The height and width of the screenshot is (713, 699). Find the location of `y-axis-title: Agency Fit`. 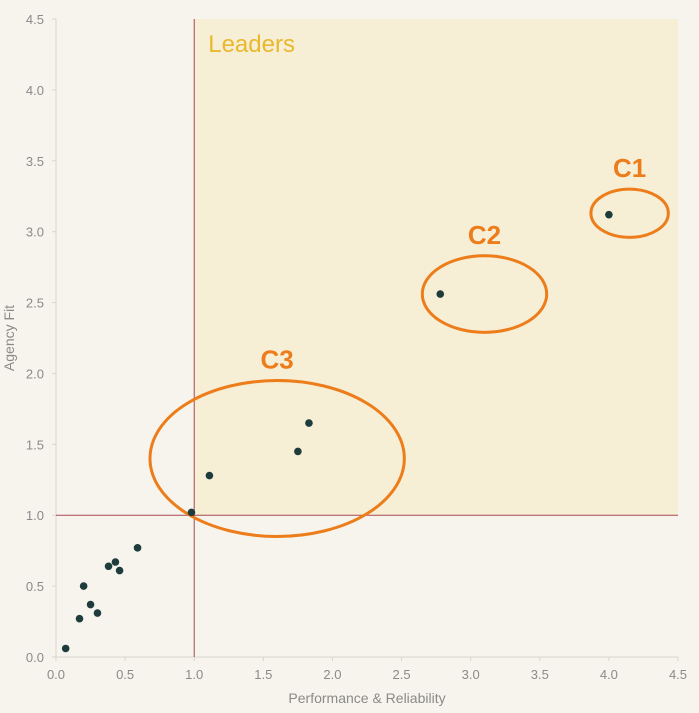

y-axis-title: Agency Fit is located at coordinates (9, 338).